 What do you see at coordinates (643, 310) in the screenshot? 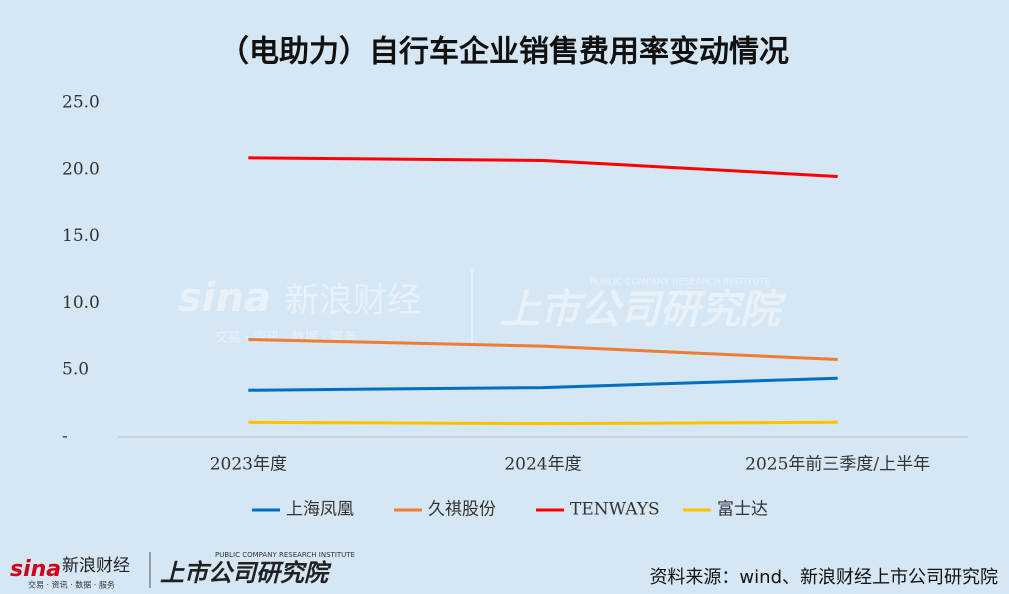
I see `watermark-institute: 上市公司研究院` at bounding box center [643, 310].